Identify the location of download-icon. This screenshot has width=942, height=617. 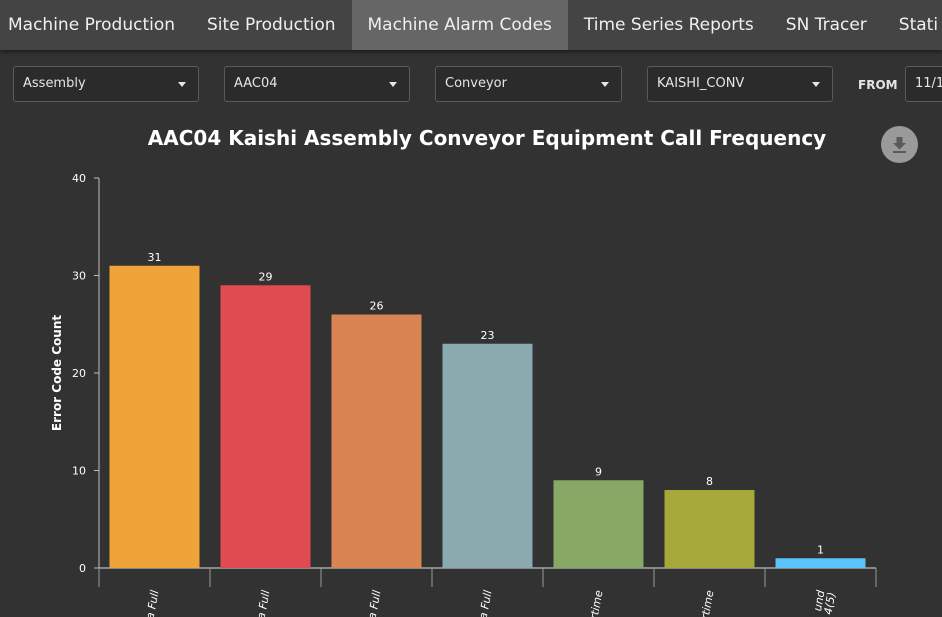
(899, 145).